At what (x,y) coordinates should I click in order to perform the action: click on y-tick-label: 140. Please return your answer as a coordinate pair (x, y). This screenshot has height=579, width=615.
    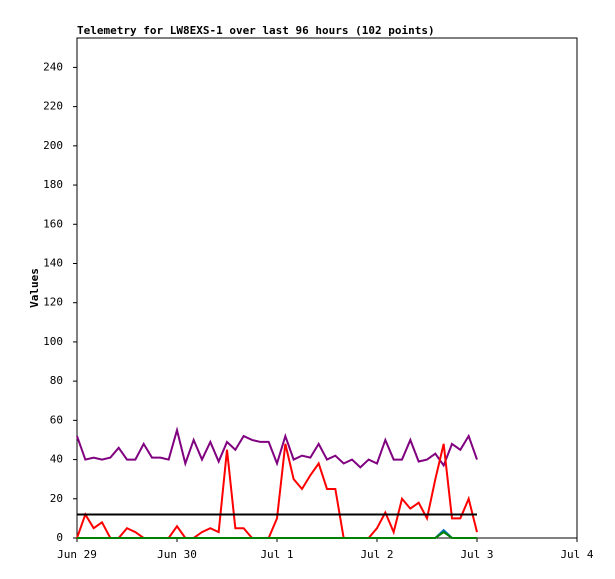
    Looking at the image, I should click on (53, 262).